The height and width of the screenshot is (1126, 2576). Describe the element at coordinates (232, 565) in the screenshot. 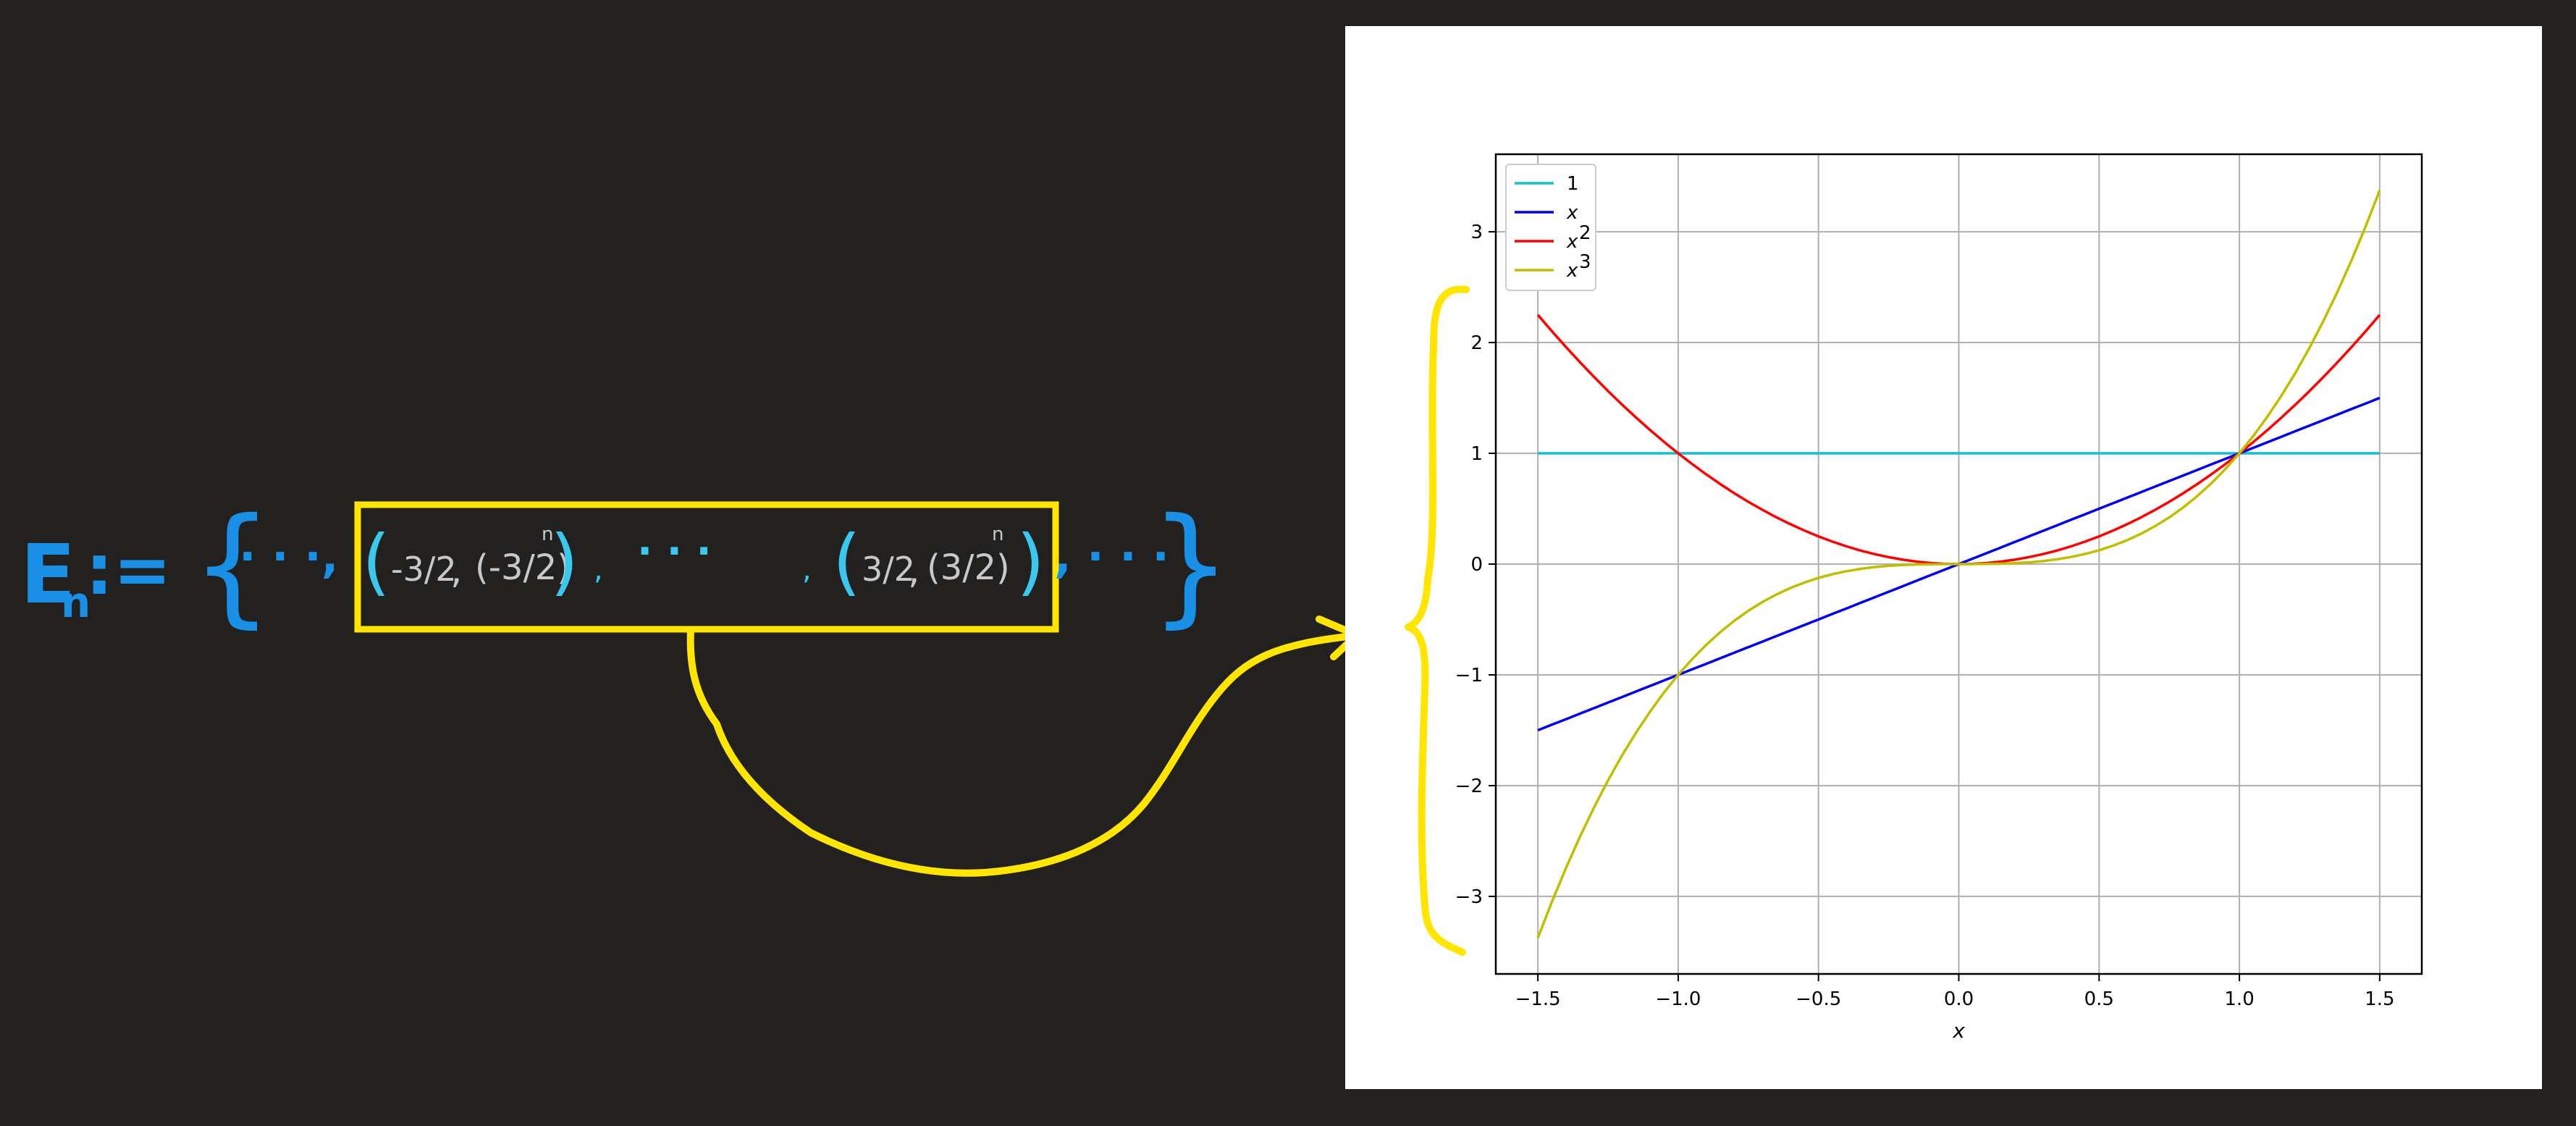

I see `left-brace: {` at that location.